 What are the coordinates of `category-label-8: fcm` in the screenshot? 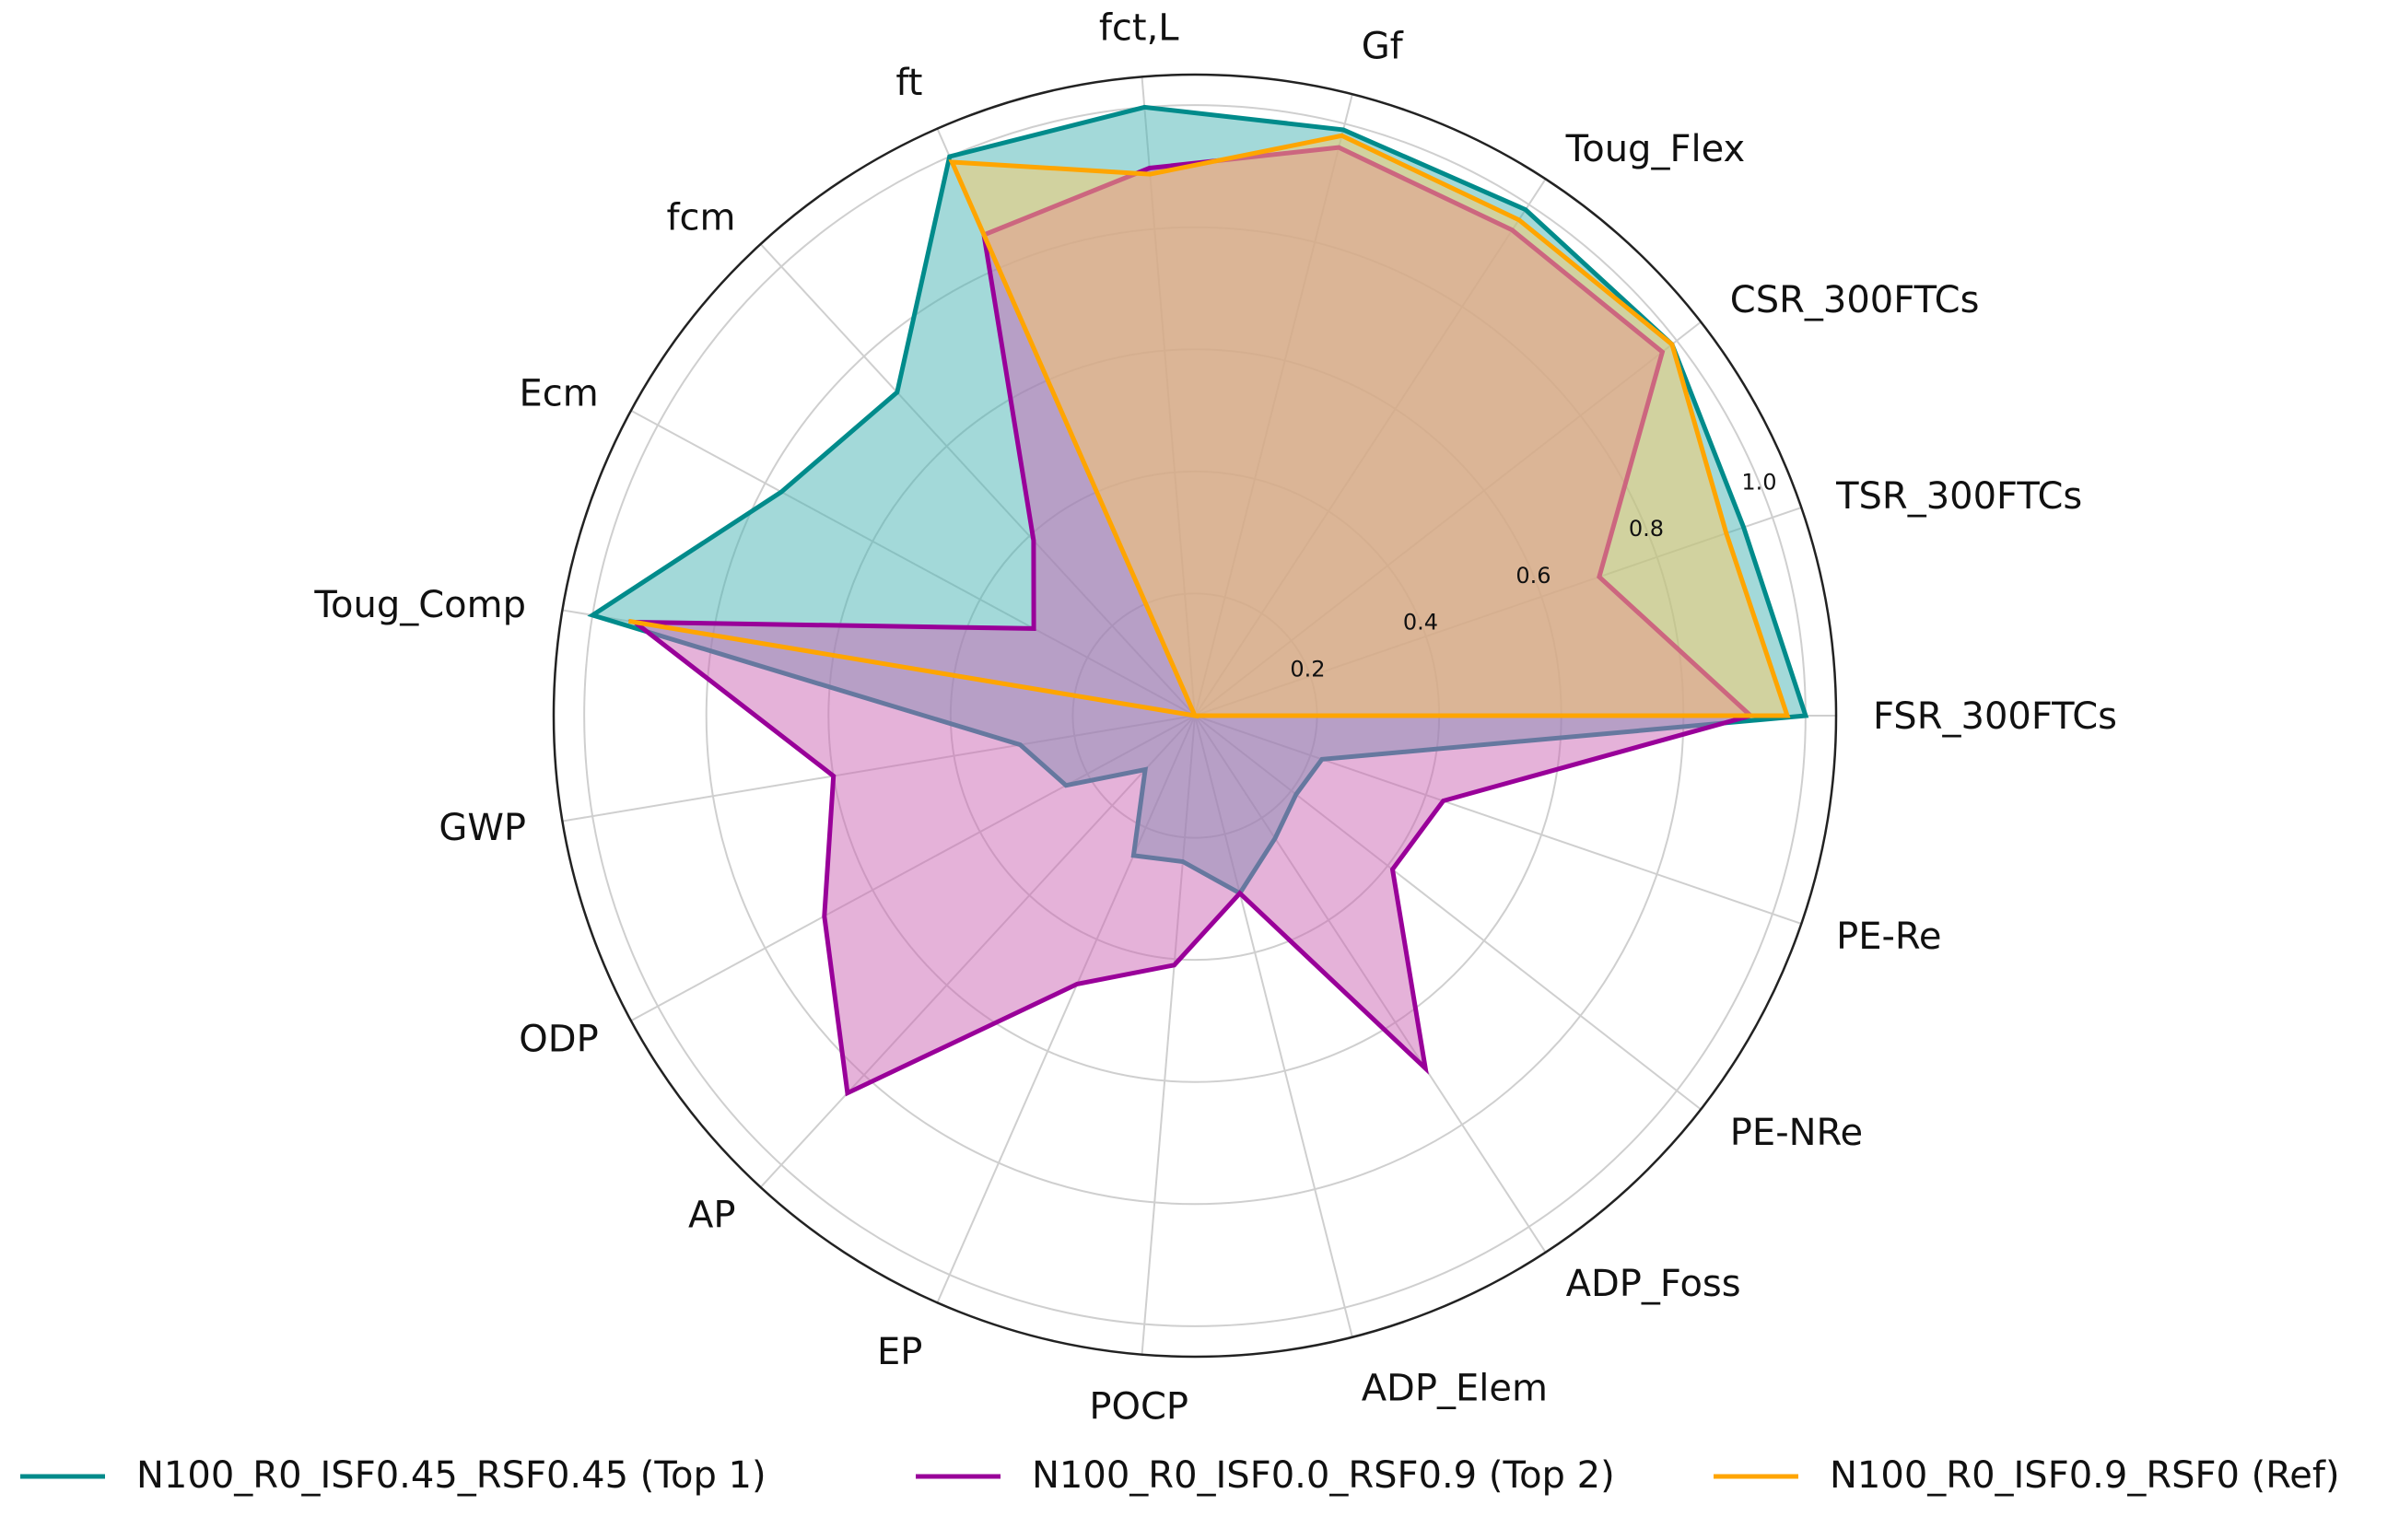 It's located at (700, 218).